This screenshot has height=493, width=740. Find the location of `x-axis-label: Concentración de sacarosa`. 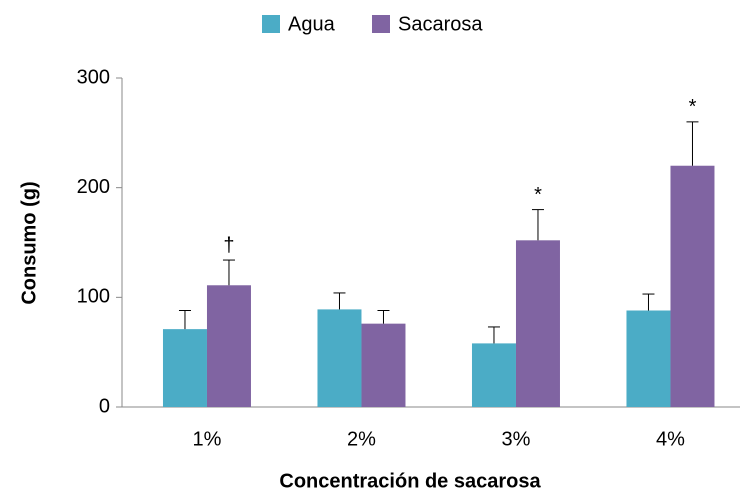

x-axis-label: Concentración de sacarosa is located at coordinates (410, 481).